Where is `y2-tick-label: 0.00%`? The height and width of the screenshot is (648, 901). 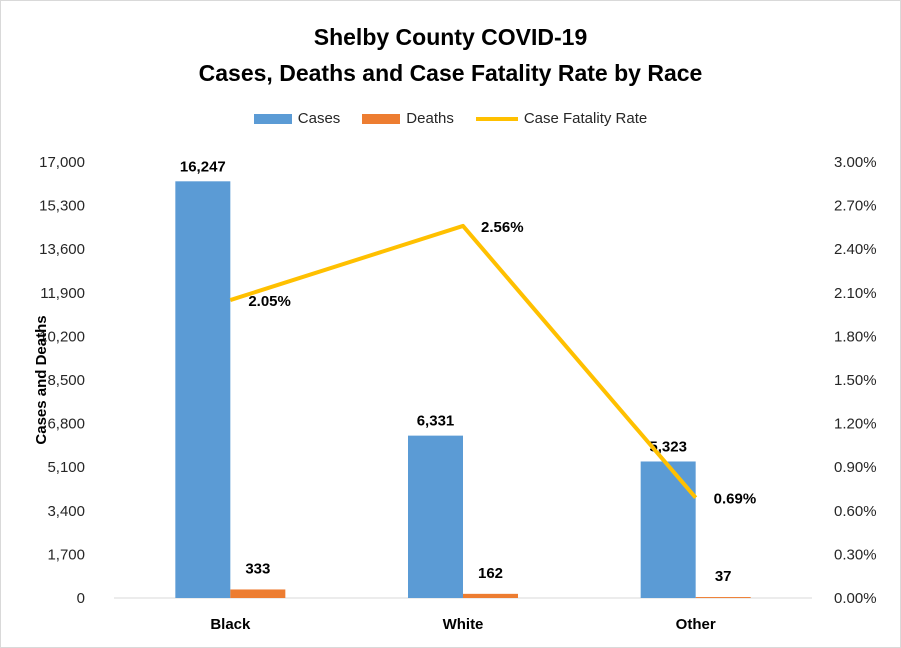 y2-tick-label: 0.00% is located at coordinates (855, 598).